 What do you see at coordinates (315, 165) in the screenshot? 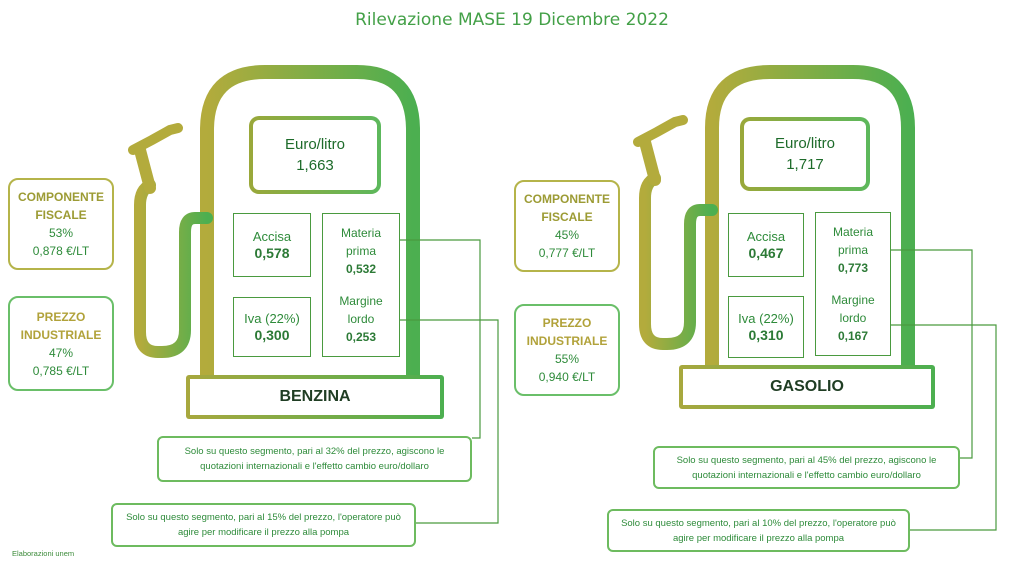
I see `price-value: 1,663` at bounding box center [315, 165].